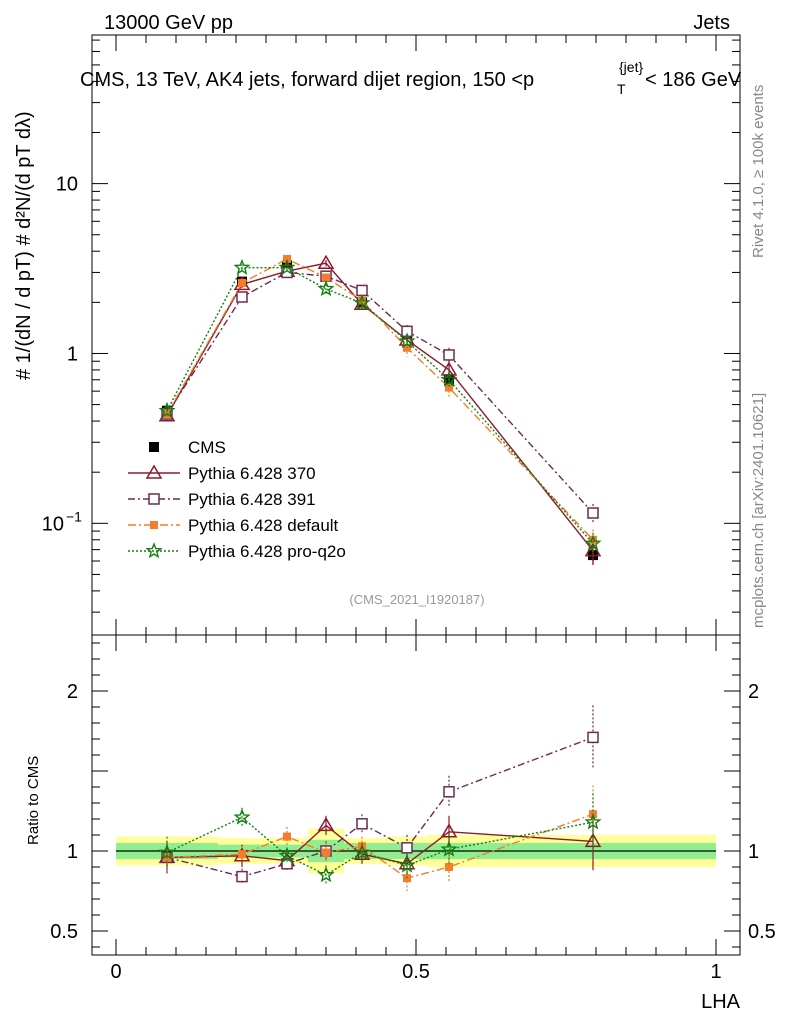 Image resolution: width=786 pixels, height=1024 pixels. What do you see at coordinates (631, 67) in the screenshot?
I see `title-sup: {jet}` at bounding box center [631, 67].